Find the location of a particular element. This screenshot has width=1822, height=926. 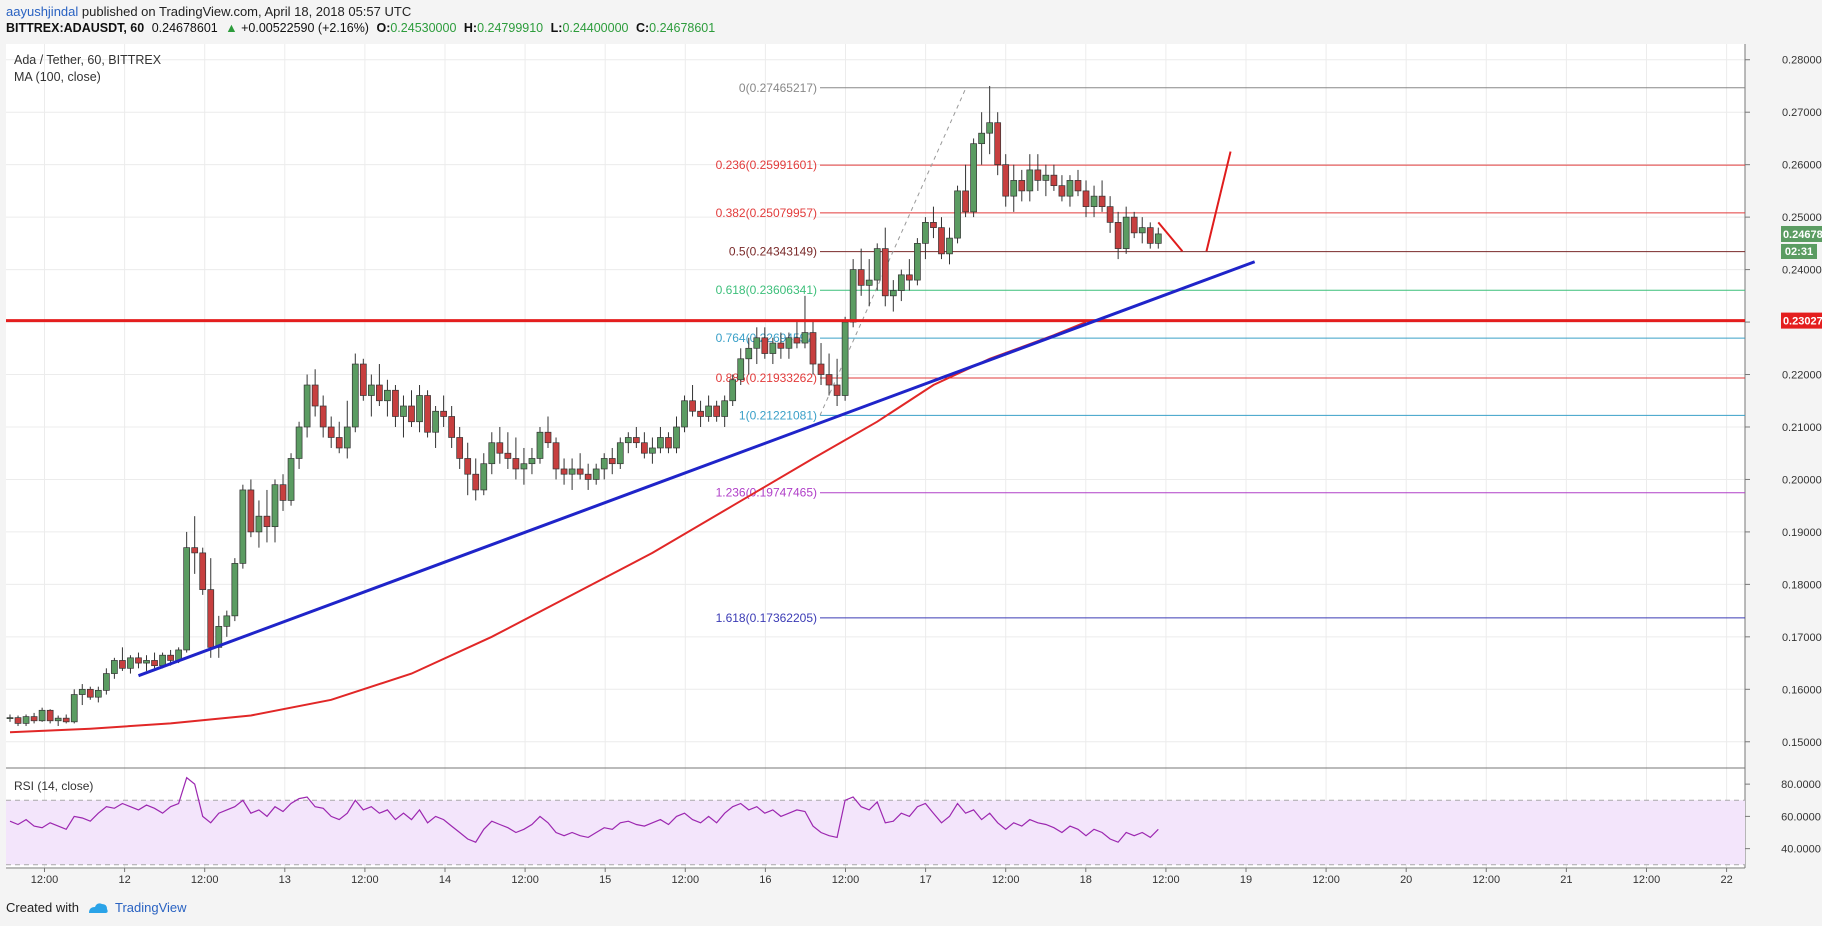

price-tick-label: 0.15000000 is located at coordinates (1802, 743).